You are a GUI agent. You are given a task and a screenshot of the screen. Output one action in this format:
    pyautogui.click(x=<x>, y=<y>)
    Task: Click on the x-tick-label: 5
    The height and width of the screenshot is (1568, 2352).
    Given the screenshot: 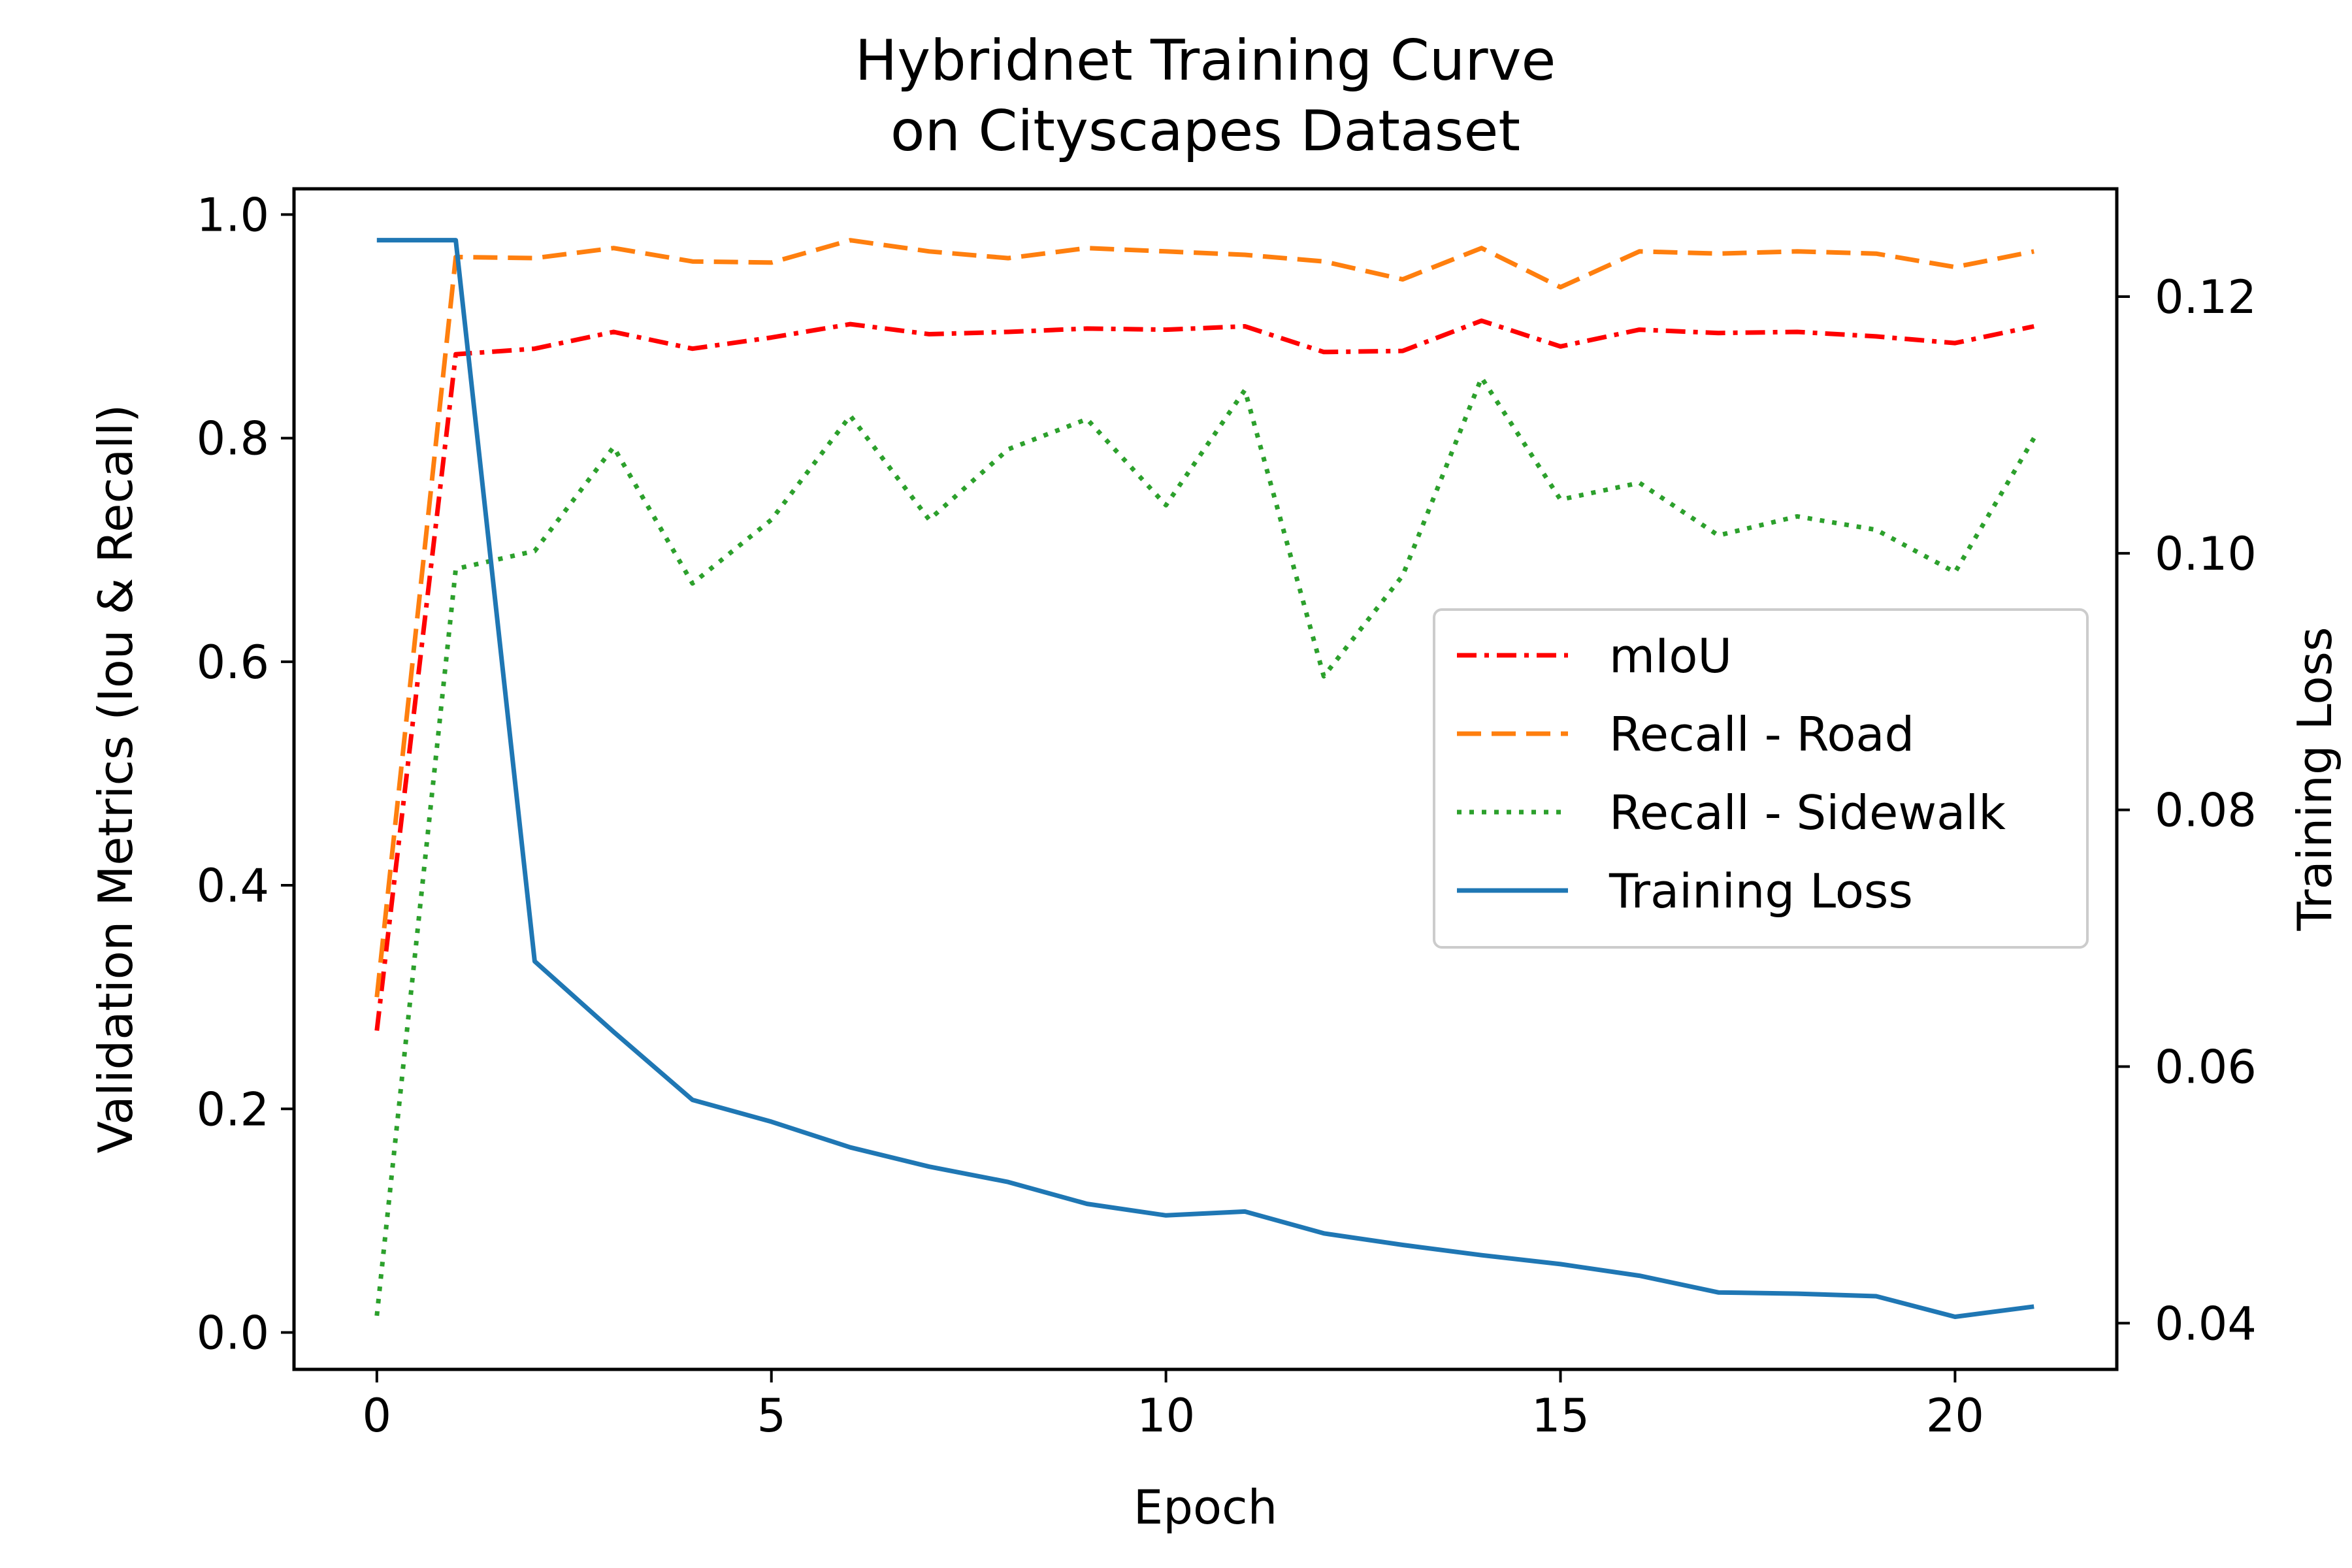 What is the action you would take?
    pyautogui.click(x=771, y=1416)
    